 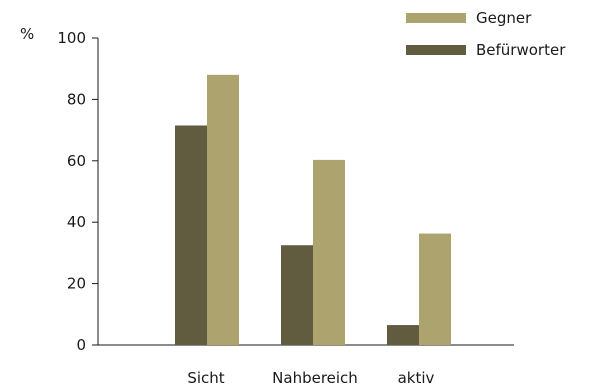 I want to click on y-axis: 0 20 40 60 80 100, so click(x=78, y=191).